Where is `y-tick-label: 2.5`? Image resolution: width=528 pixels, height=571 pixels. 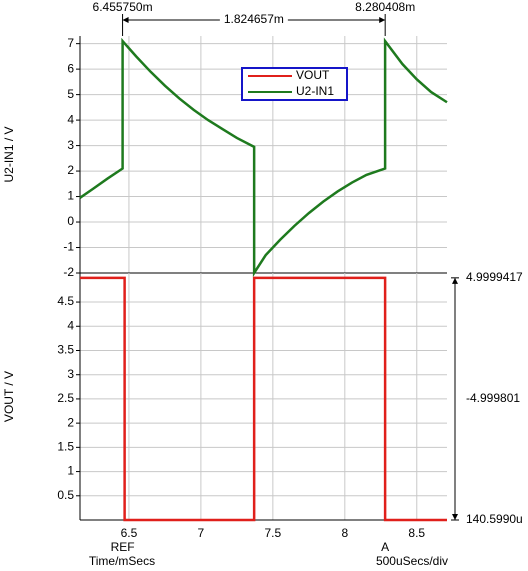 y-tick-label: 2.5 is located at coordinates (65, 398).